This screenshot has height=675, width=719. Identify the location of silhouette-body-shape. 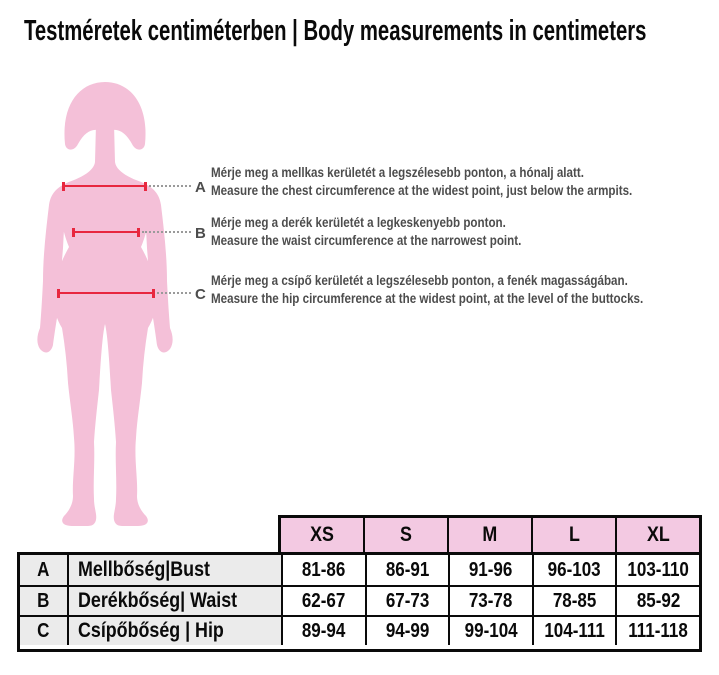
(105, 325).